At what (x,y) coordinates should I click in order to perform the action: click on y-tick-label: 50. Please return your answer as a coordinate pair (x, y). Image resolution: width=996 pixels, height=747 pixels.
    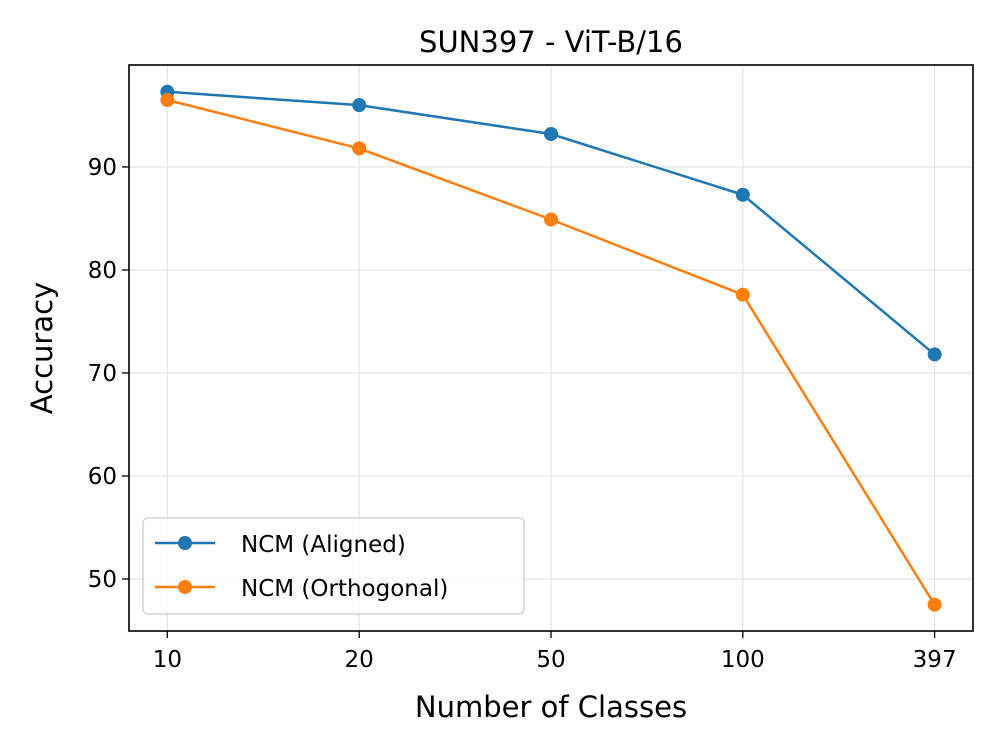
    Looking at the image, I should click on (102, 580).